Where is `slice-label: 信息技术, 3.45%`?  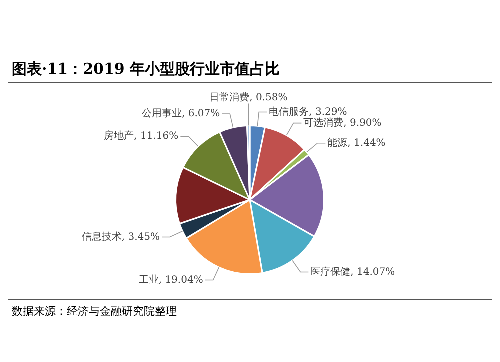 slice-label: 信息技术, 3.45% is located at coordinates (121, 236).